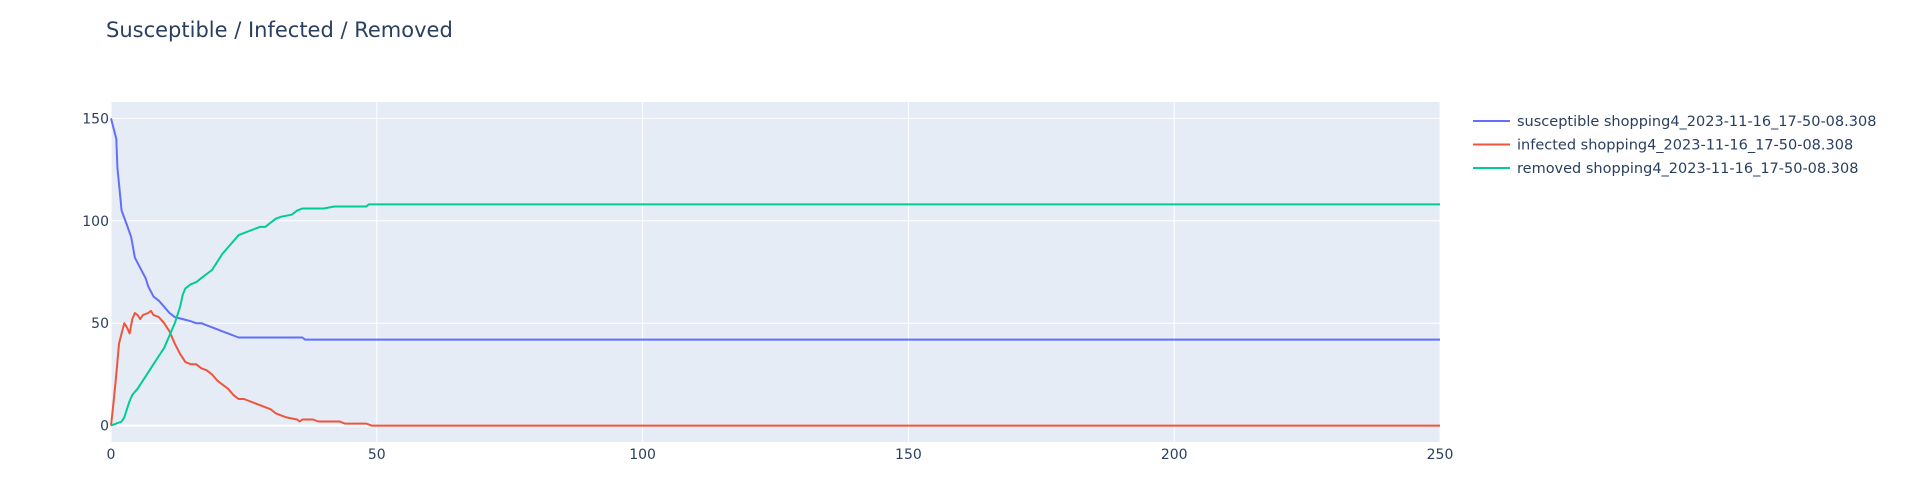  I want to click on chart-title: Susceptible / Infected / Removed, so click(279, 30).